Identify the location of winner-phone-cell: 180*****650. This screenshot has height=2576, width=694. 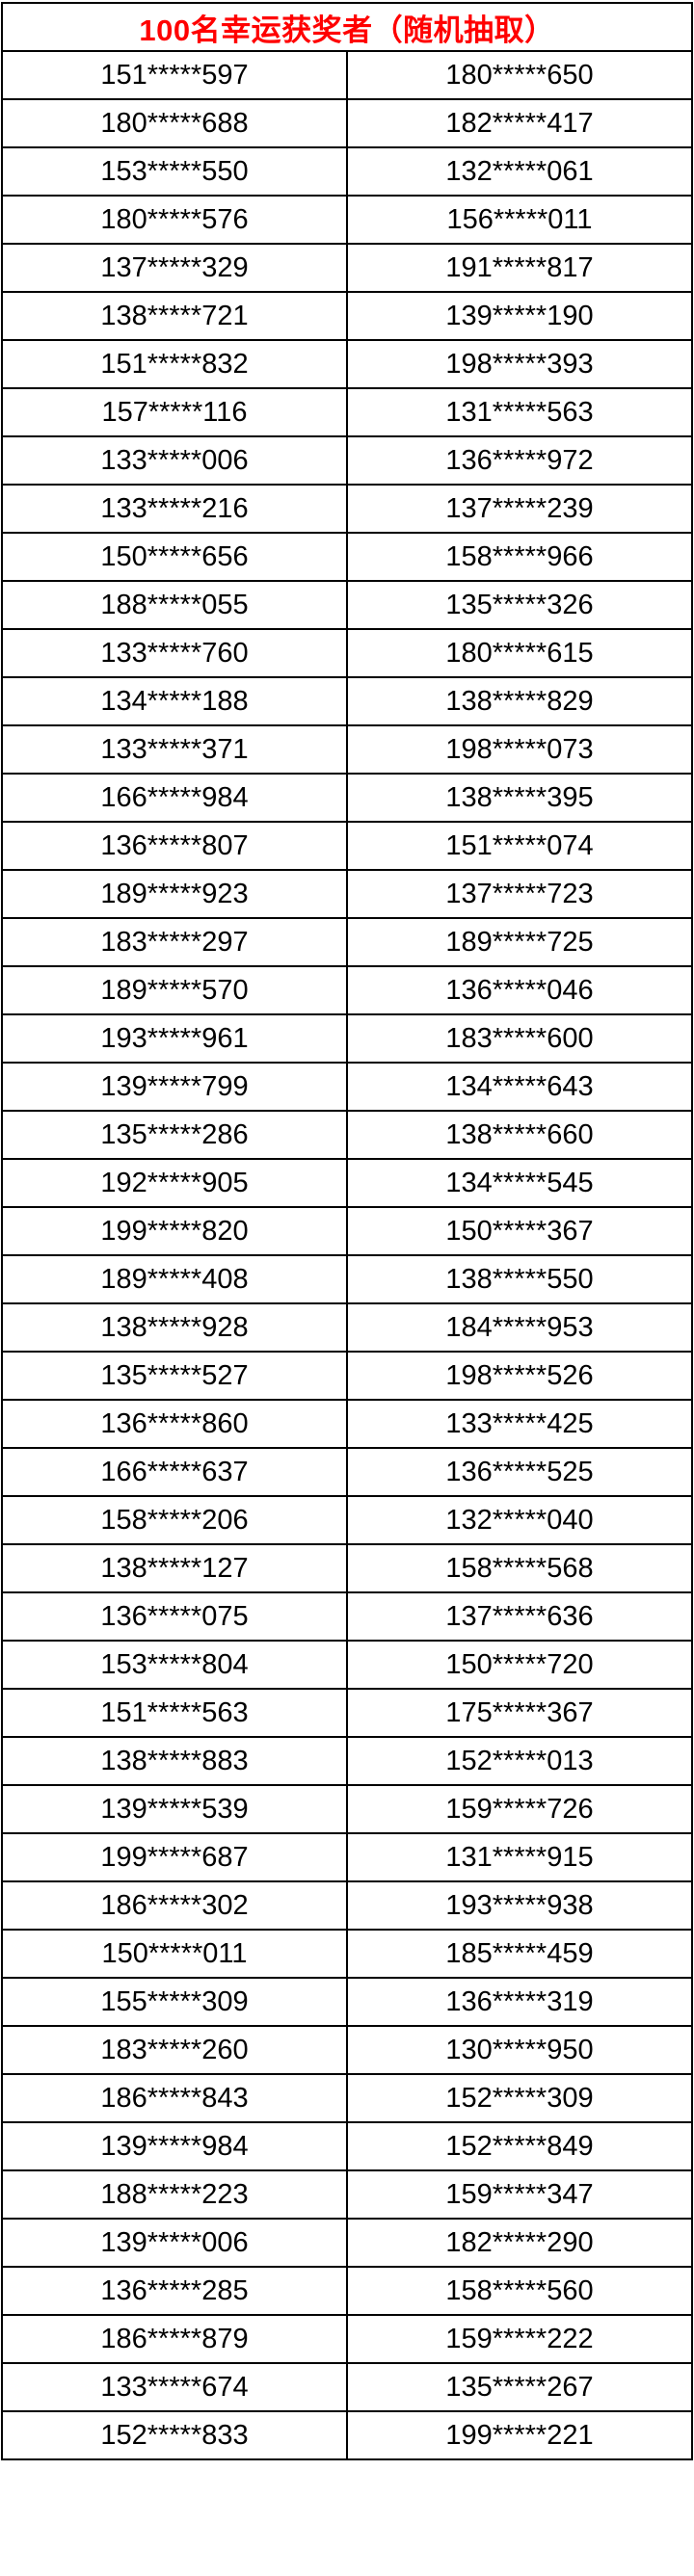
(519, 75).